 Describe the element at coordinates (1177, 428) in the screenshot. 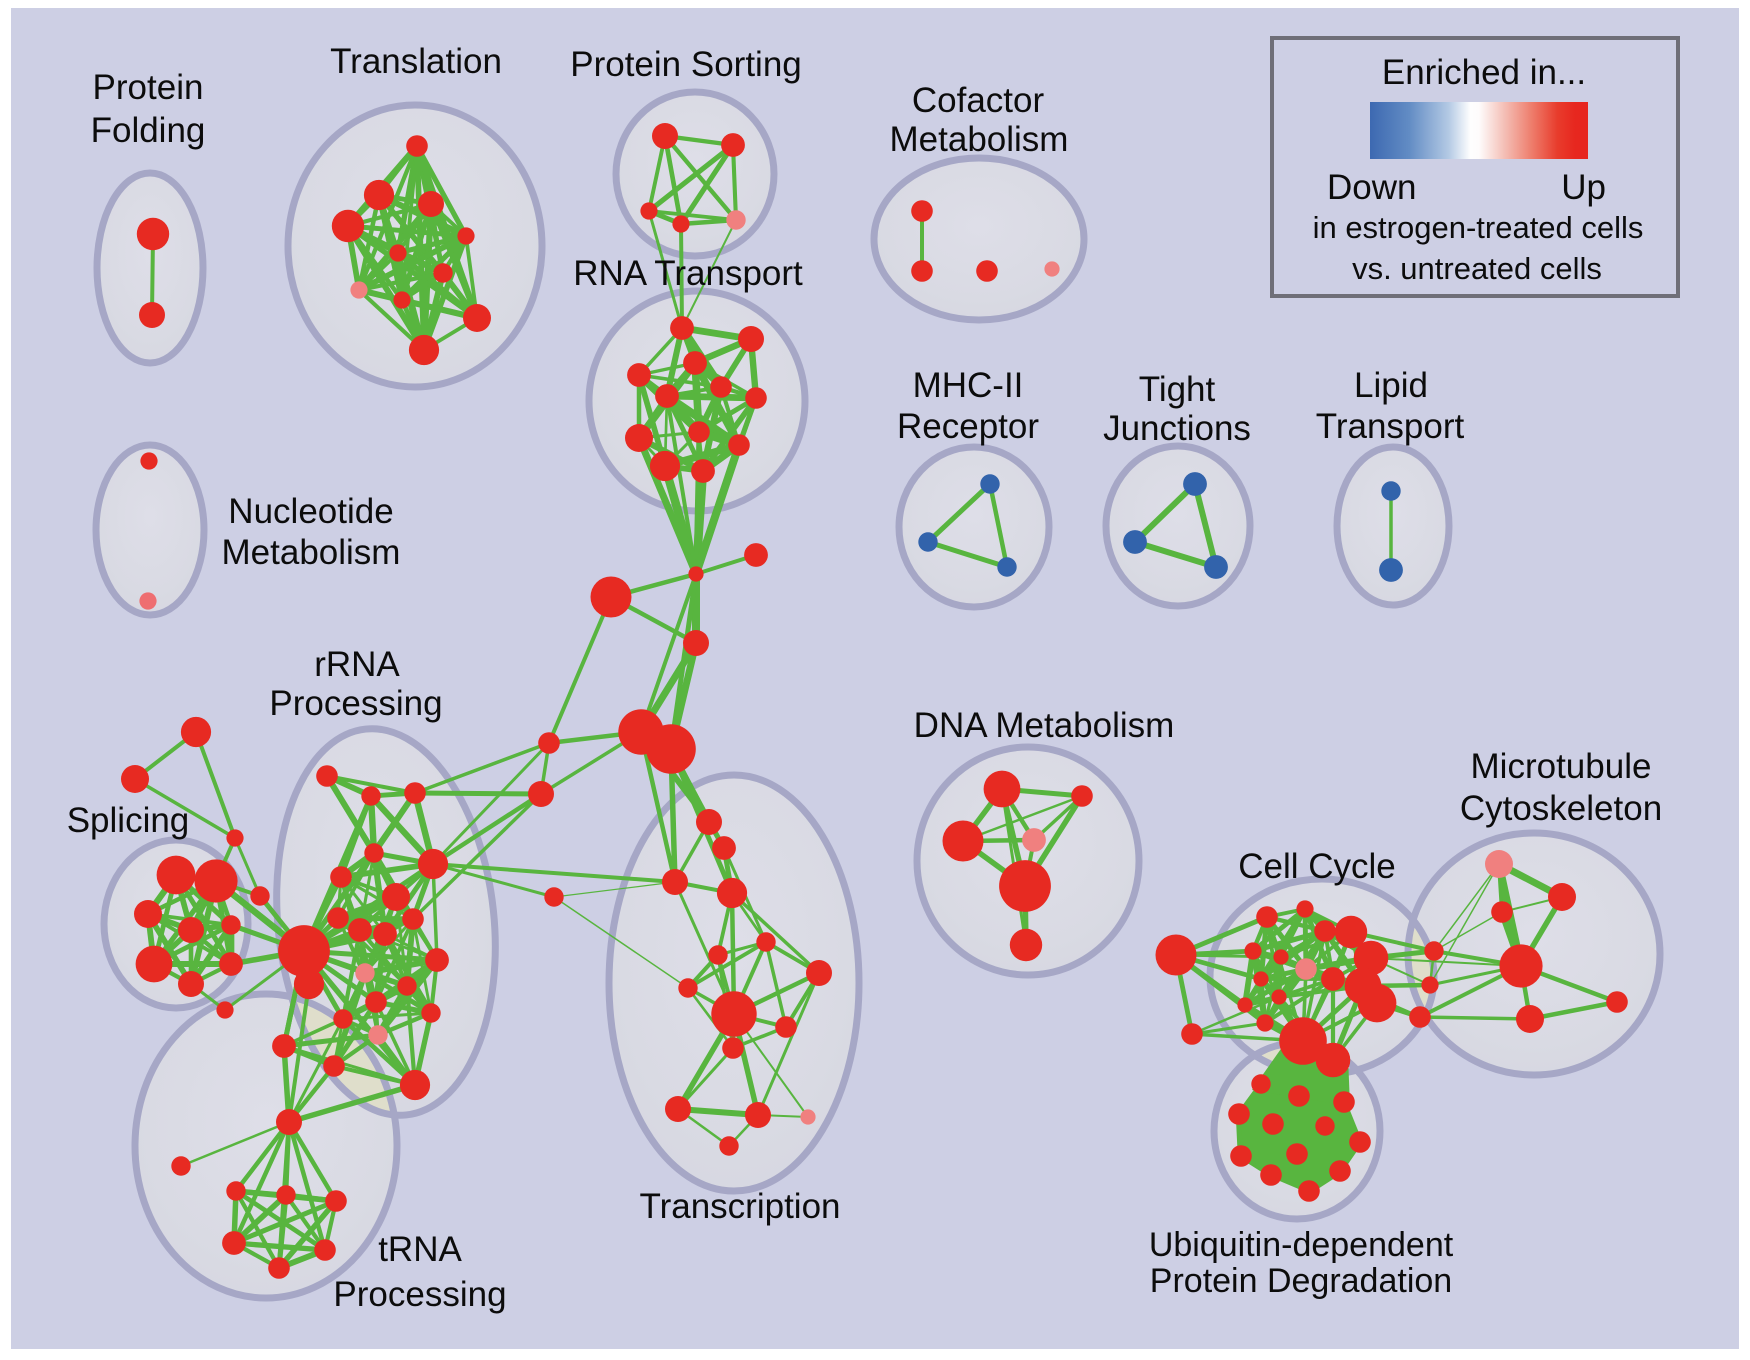

I see `svg-text: Junctions` at that location.